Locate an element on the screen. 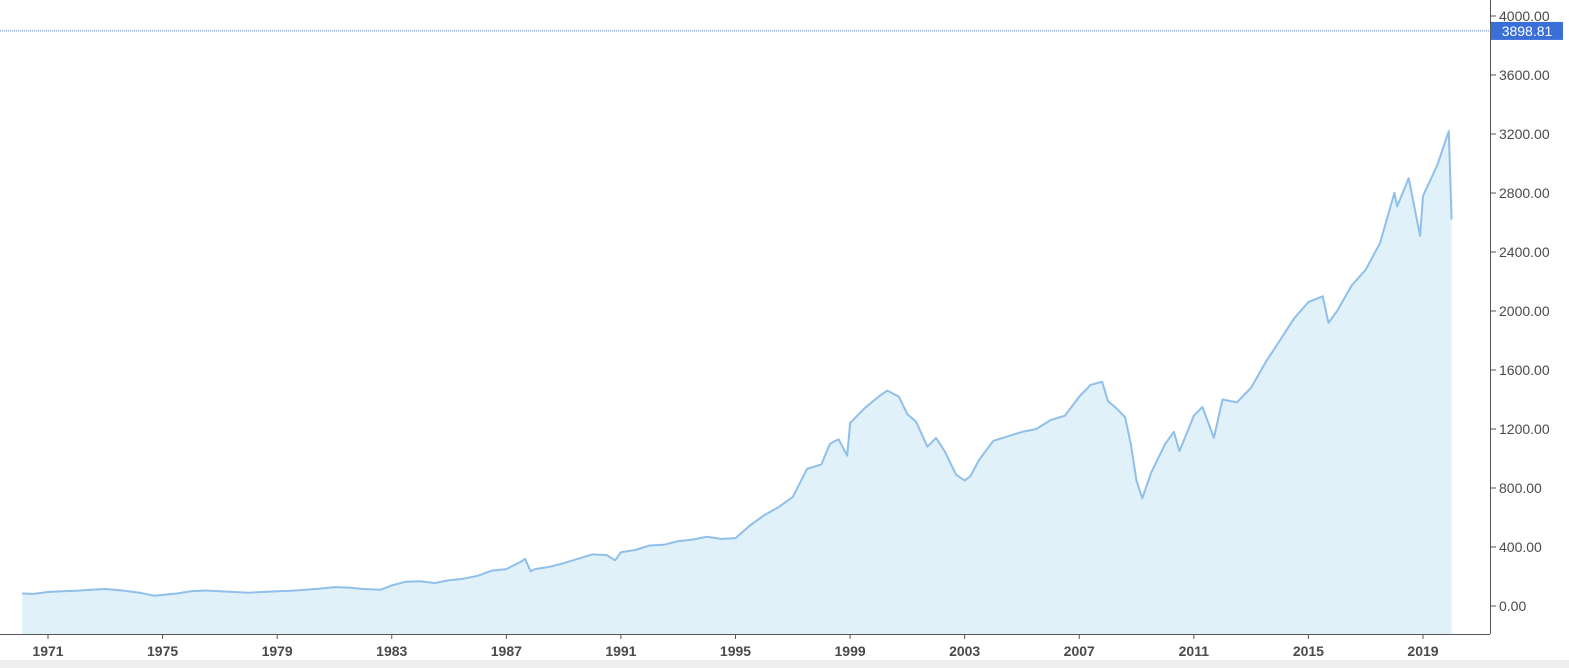 The width and height of the screenshot is (1569, 668). x-tick: 1991 is located at coordinates (621, 646).